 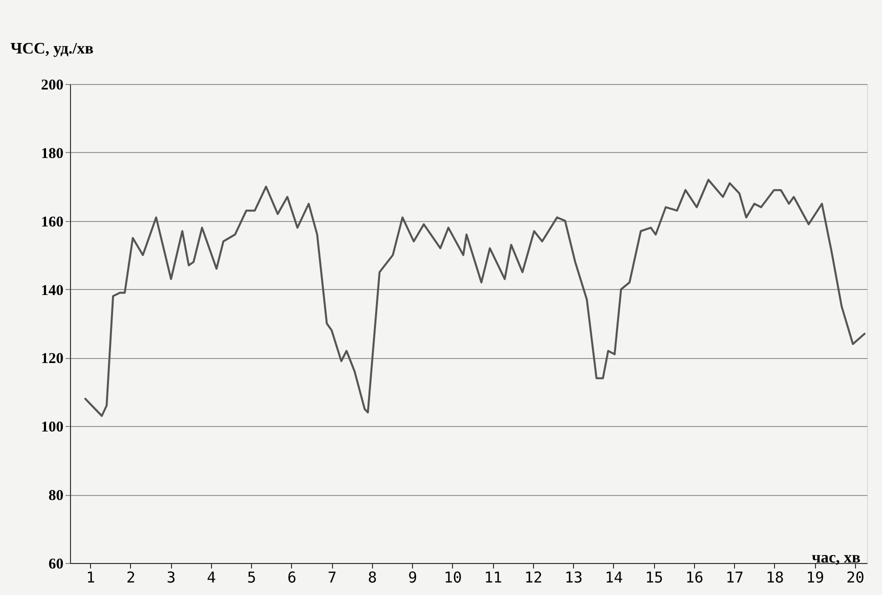 What do you see at coordinates (52, 86) in the screenshot?
I see `y-tick-label: 200` at bounding box center [52, 86].